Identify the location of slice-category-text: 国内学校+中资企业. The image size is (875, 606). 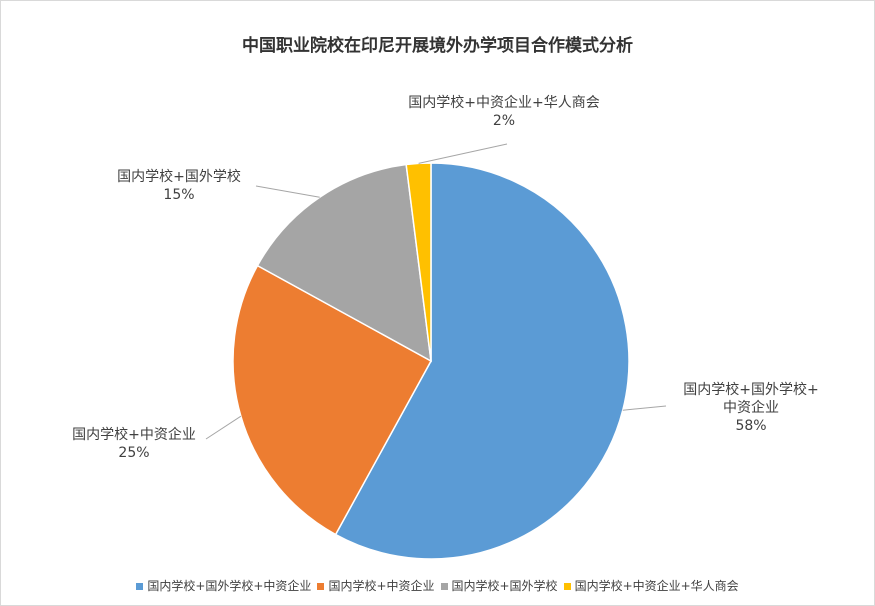
(134, 435).